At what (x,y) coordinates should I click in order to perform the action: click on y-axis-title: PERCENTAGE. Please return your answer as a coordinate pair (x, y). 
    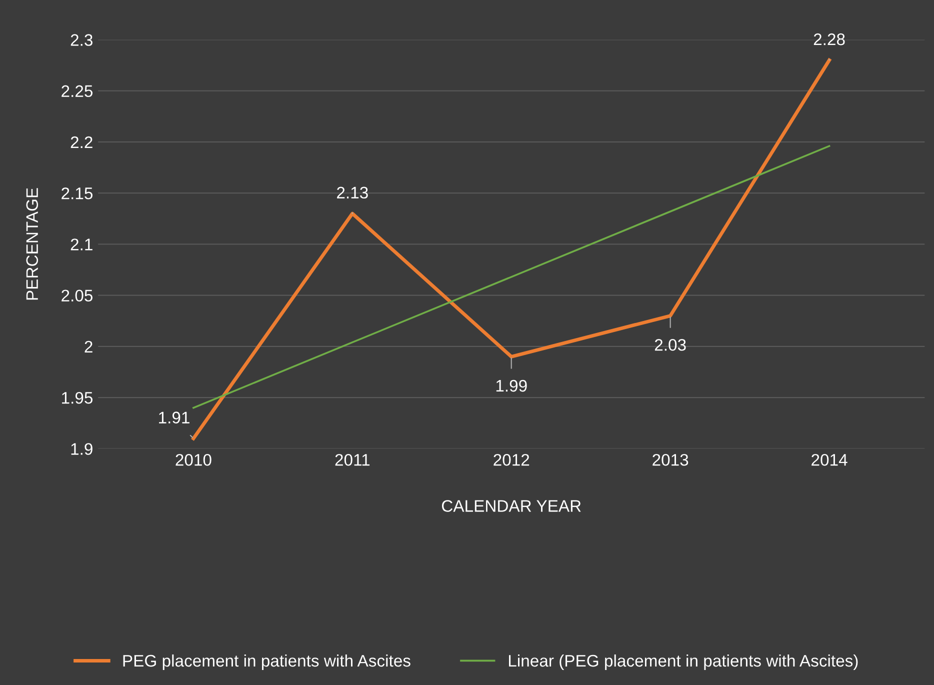
    Looking at the image, I should click on (32, 244).